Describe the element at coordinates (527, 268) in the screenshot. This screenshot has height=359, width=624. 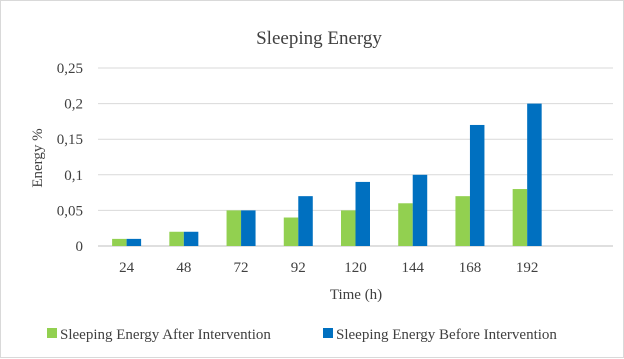
I see `x-tick-label: 192` at that location.